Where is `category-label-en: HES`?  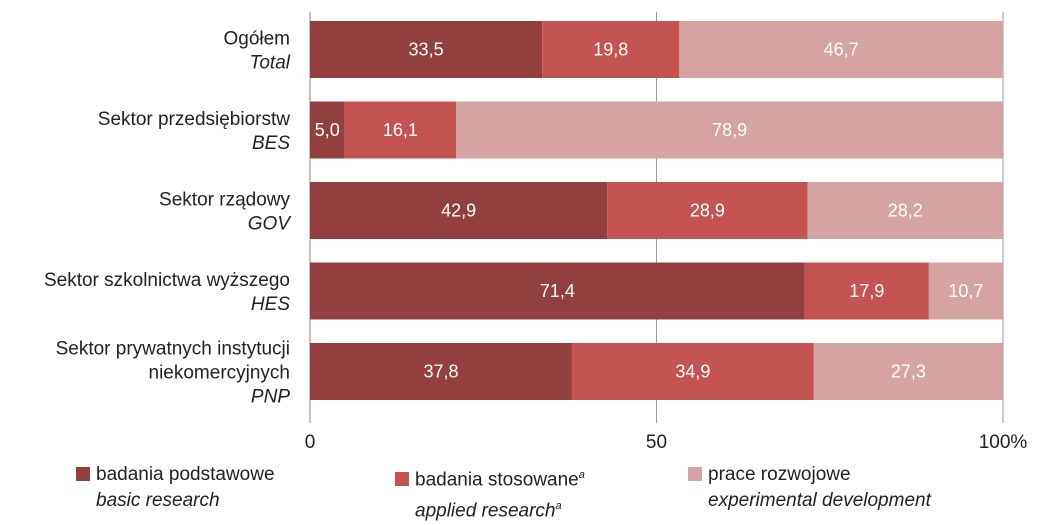
category-label-en: HES is located at coordinates (270, 304).